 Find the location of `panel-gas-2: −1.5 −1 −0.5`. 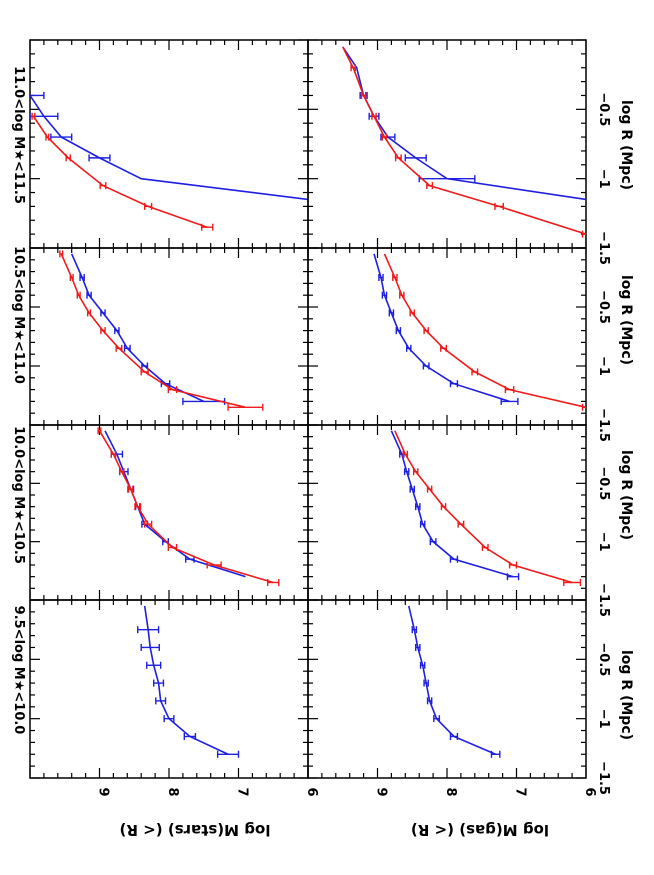

panel-gas-2: −1.5 −1 −0.5 is located at coordinates (459, 344).